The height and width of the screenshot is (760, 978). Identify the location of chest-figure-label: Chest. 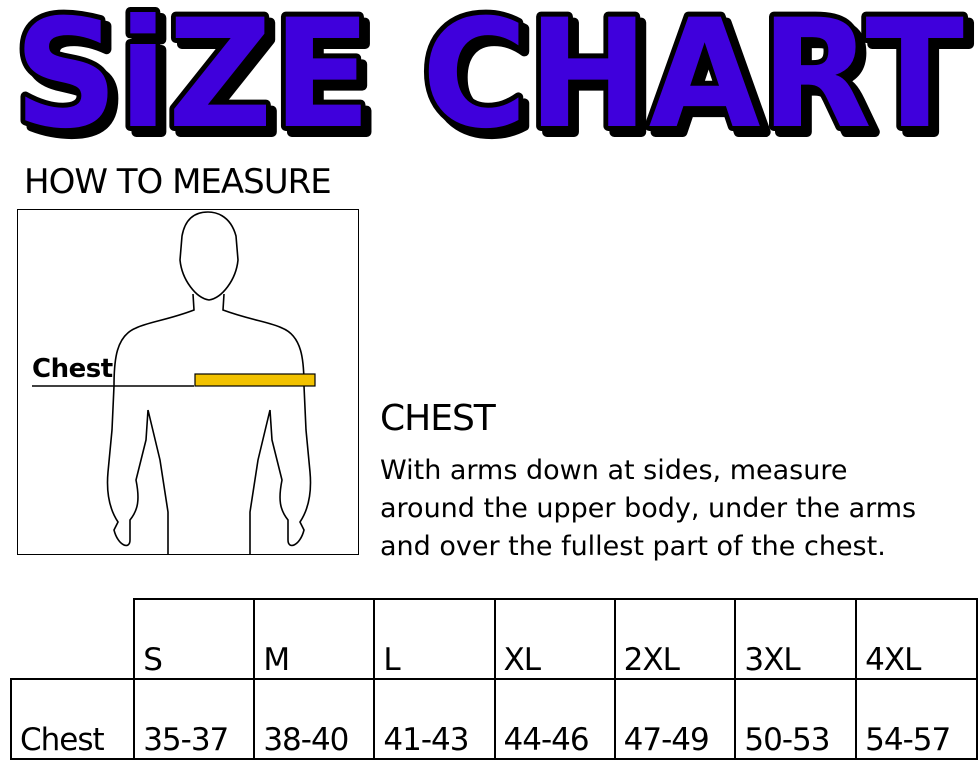
(72, 369).